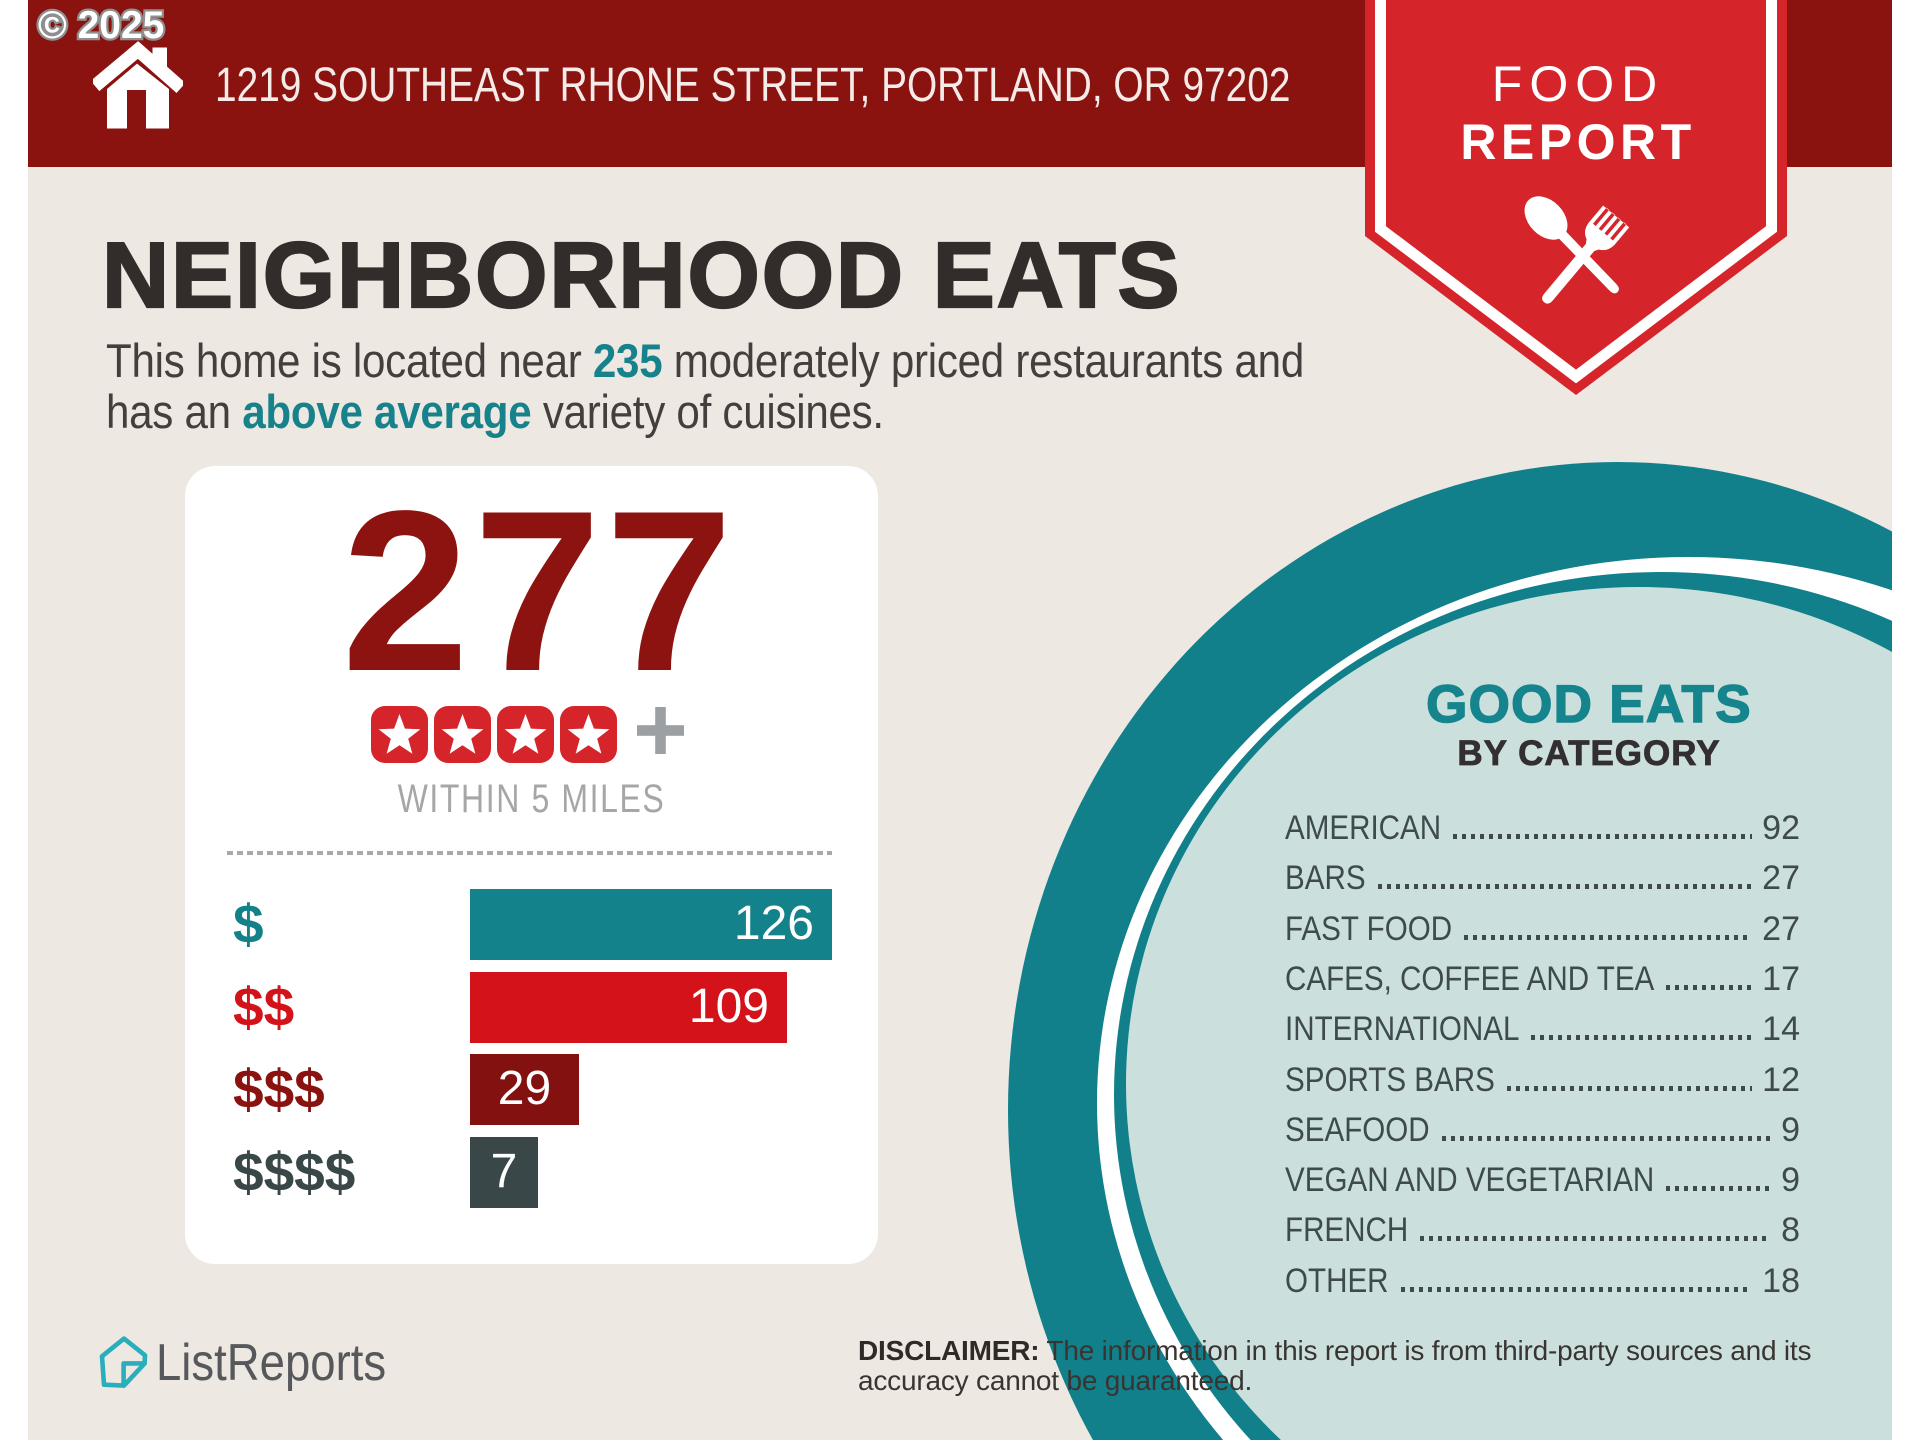  I want to click on svg-text: © 2025, so click(101, 25).